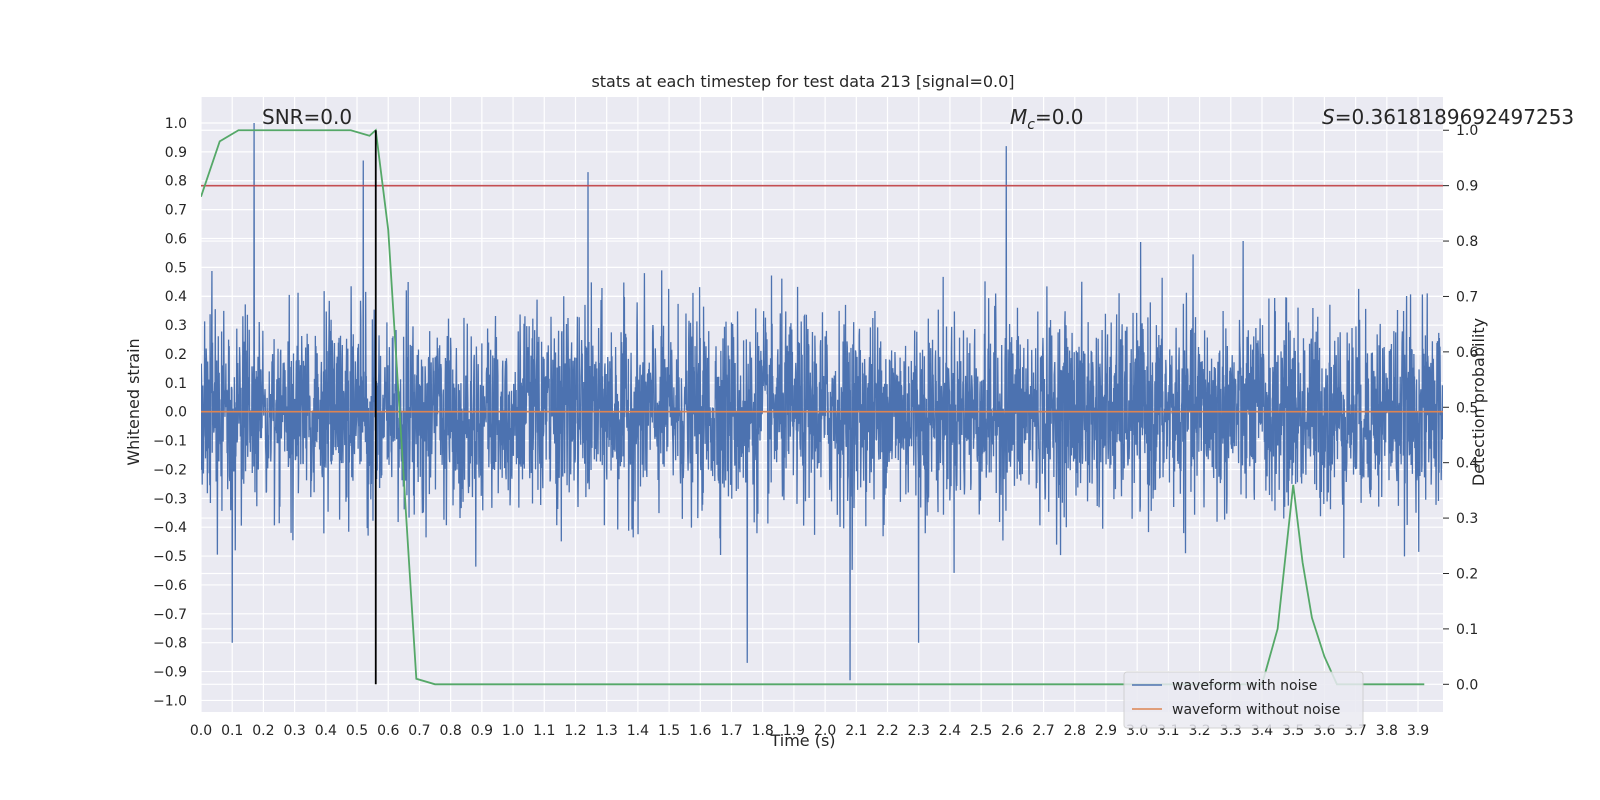 The image size is (1600, 800). I want to click on x-tick-label: 1.1, so click(544, 731).